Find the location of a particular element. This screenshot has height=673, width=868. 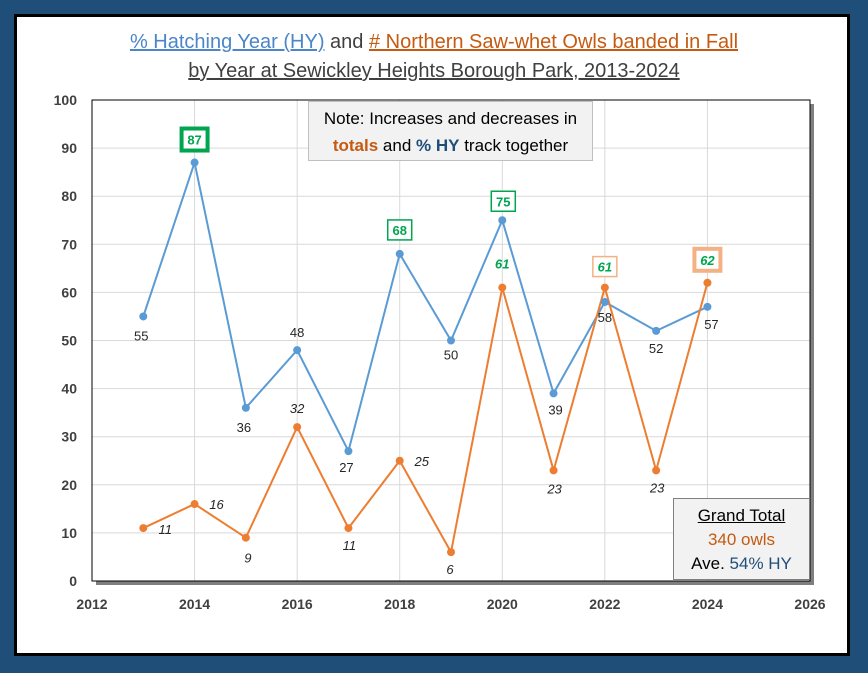

owls-data-label: 25 is located at coordinates (421, 461).